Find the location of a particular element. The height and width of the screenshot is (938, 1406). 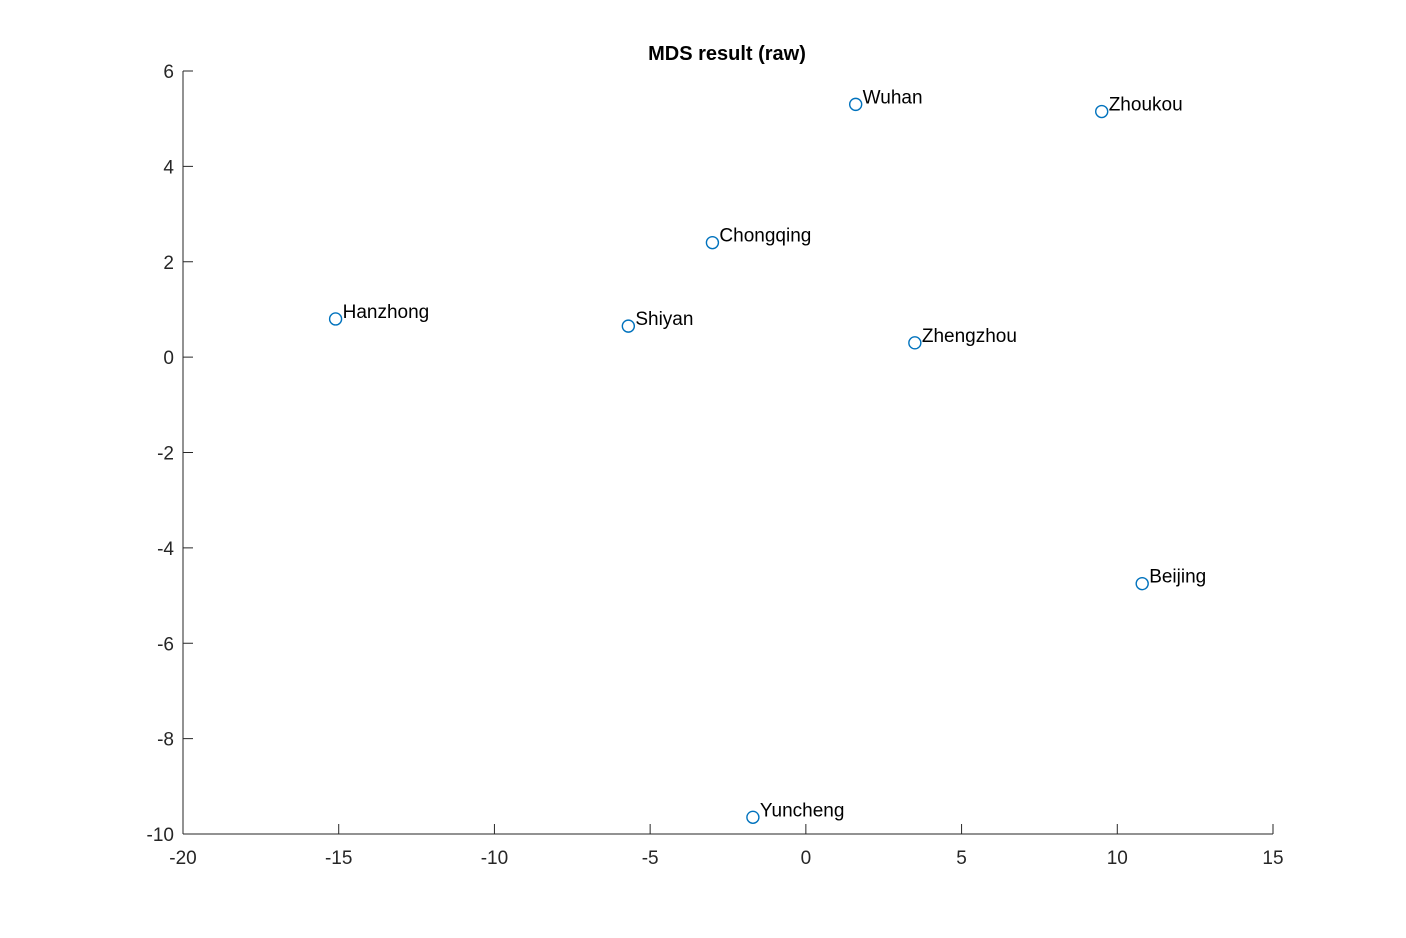

chart-title: MDS result (raw) is located at coordinates (727, 54).